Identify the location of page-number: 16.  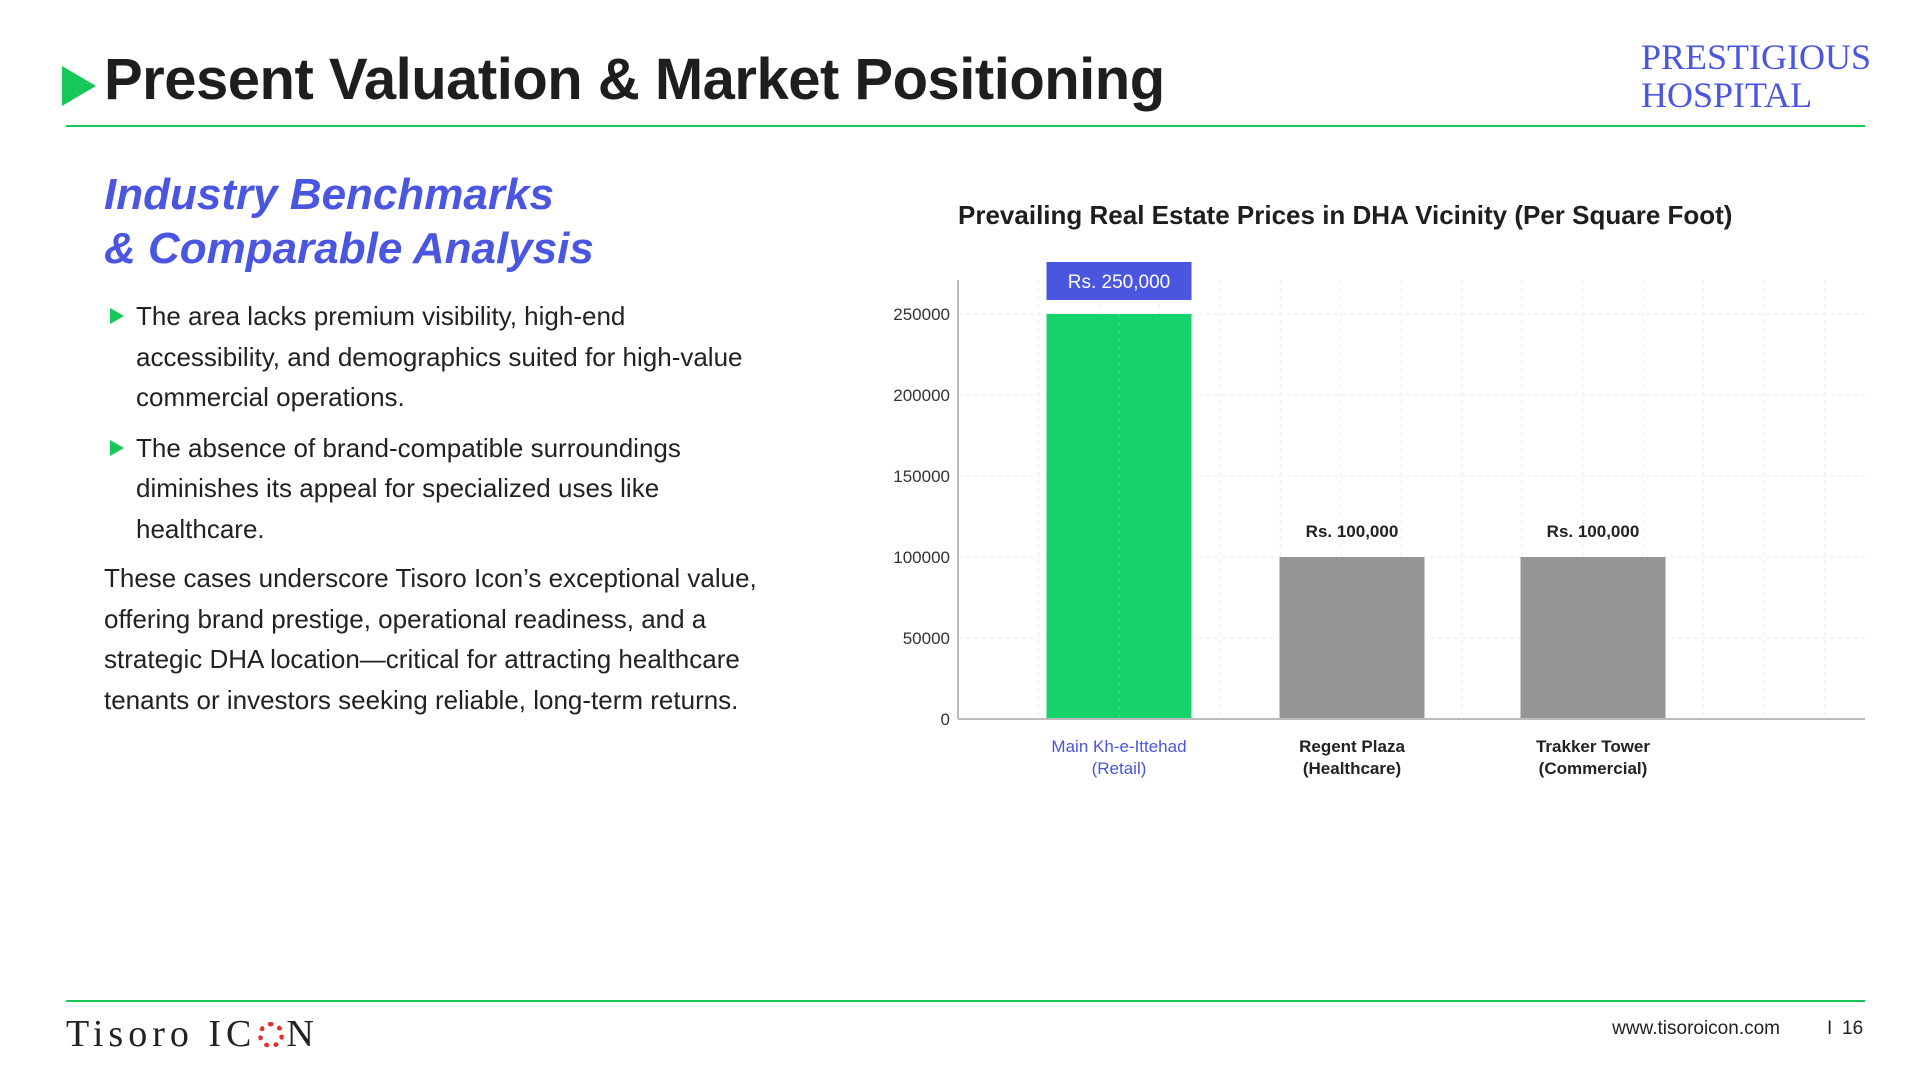
(1853, 1028).